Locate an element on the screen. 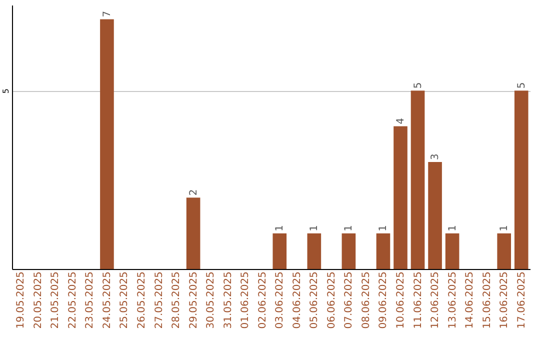 This screenshot has width=540, height=340. x-tick-label: 20.05.2025 is located at coordinates (38, 300).